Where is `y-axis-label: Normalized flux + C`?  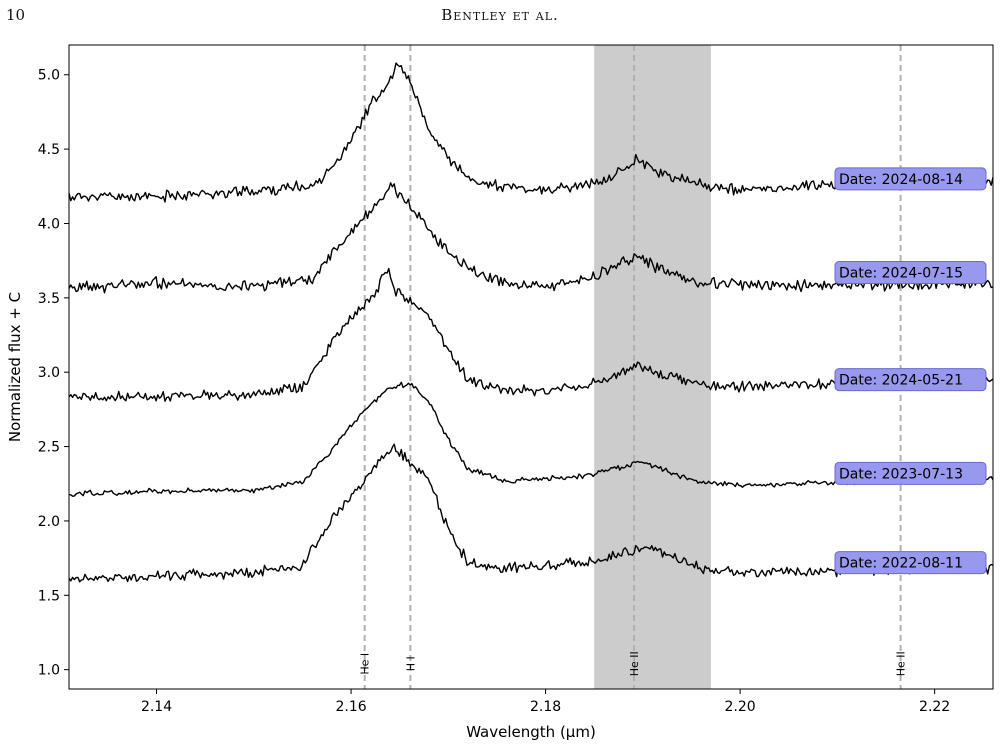 y-axis-label: Normalized flux + C is located at coordinates (15, 367).